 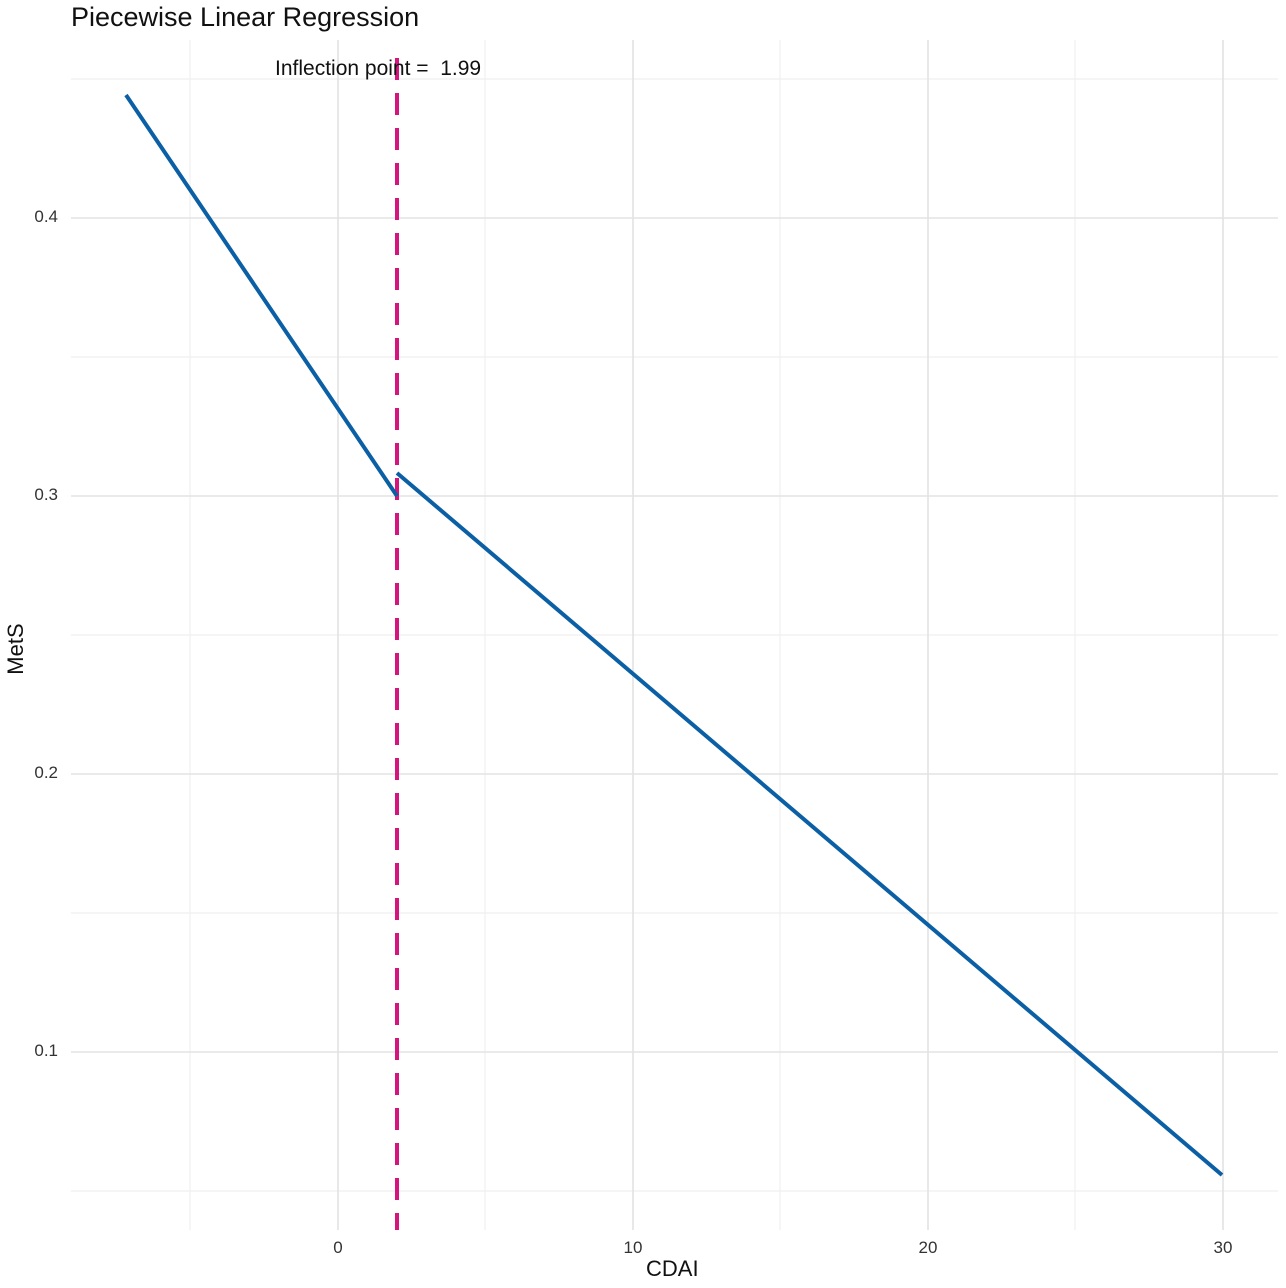 I want to click on x-tick-20: 20, so click(x=928, y=1247).